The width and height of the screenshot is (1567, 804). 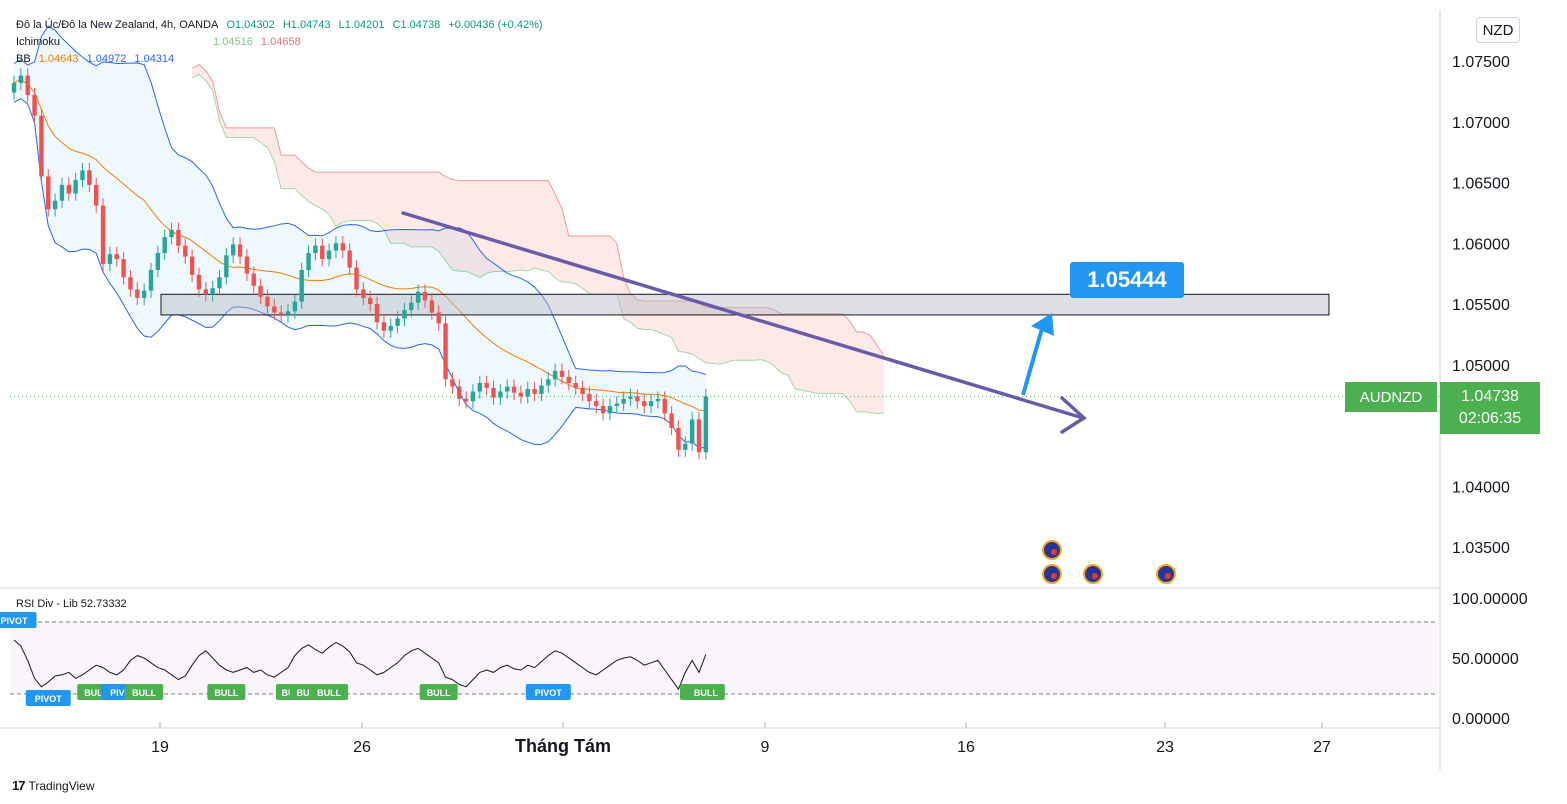 What do you see at coordinates (124, 693) in the screenshot?
I see `marker-label: PIVOT` at bounding box center [124, 693].